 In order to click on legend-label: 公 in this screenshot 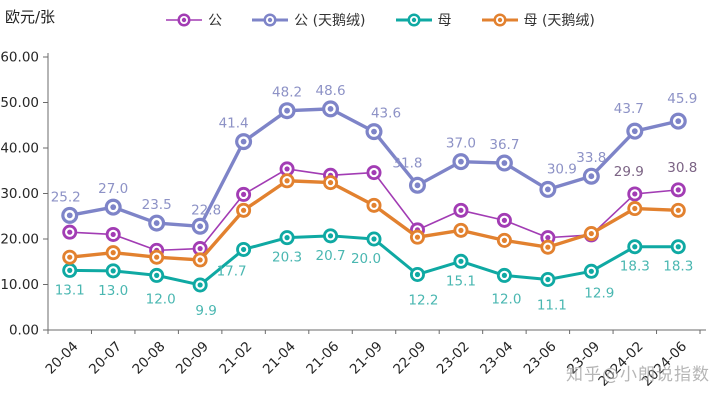, I will do `click(215, 21)`.